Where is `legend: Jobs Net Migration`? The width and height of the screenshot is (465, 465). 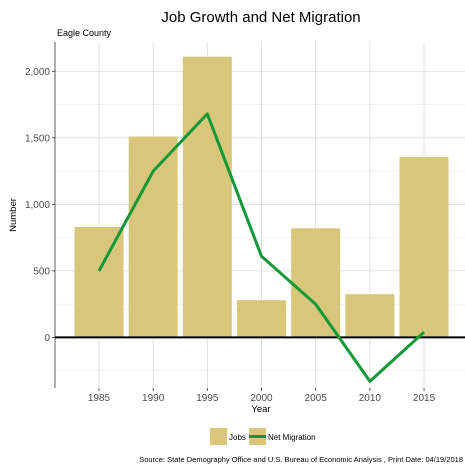
legend: Jobs Net Migration is located at coordinates (263, 436).